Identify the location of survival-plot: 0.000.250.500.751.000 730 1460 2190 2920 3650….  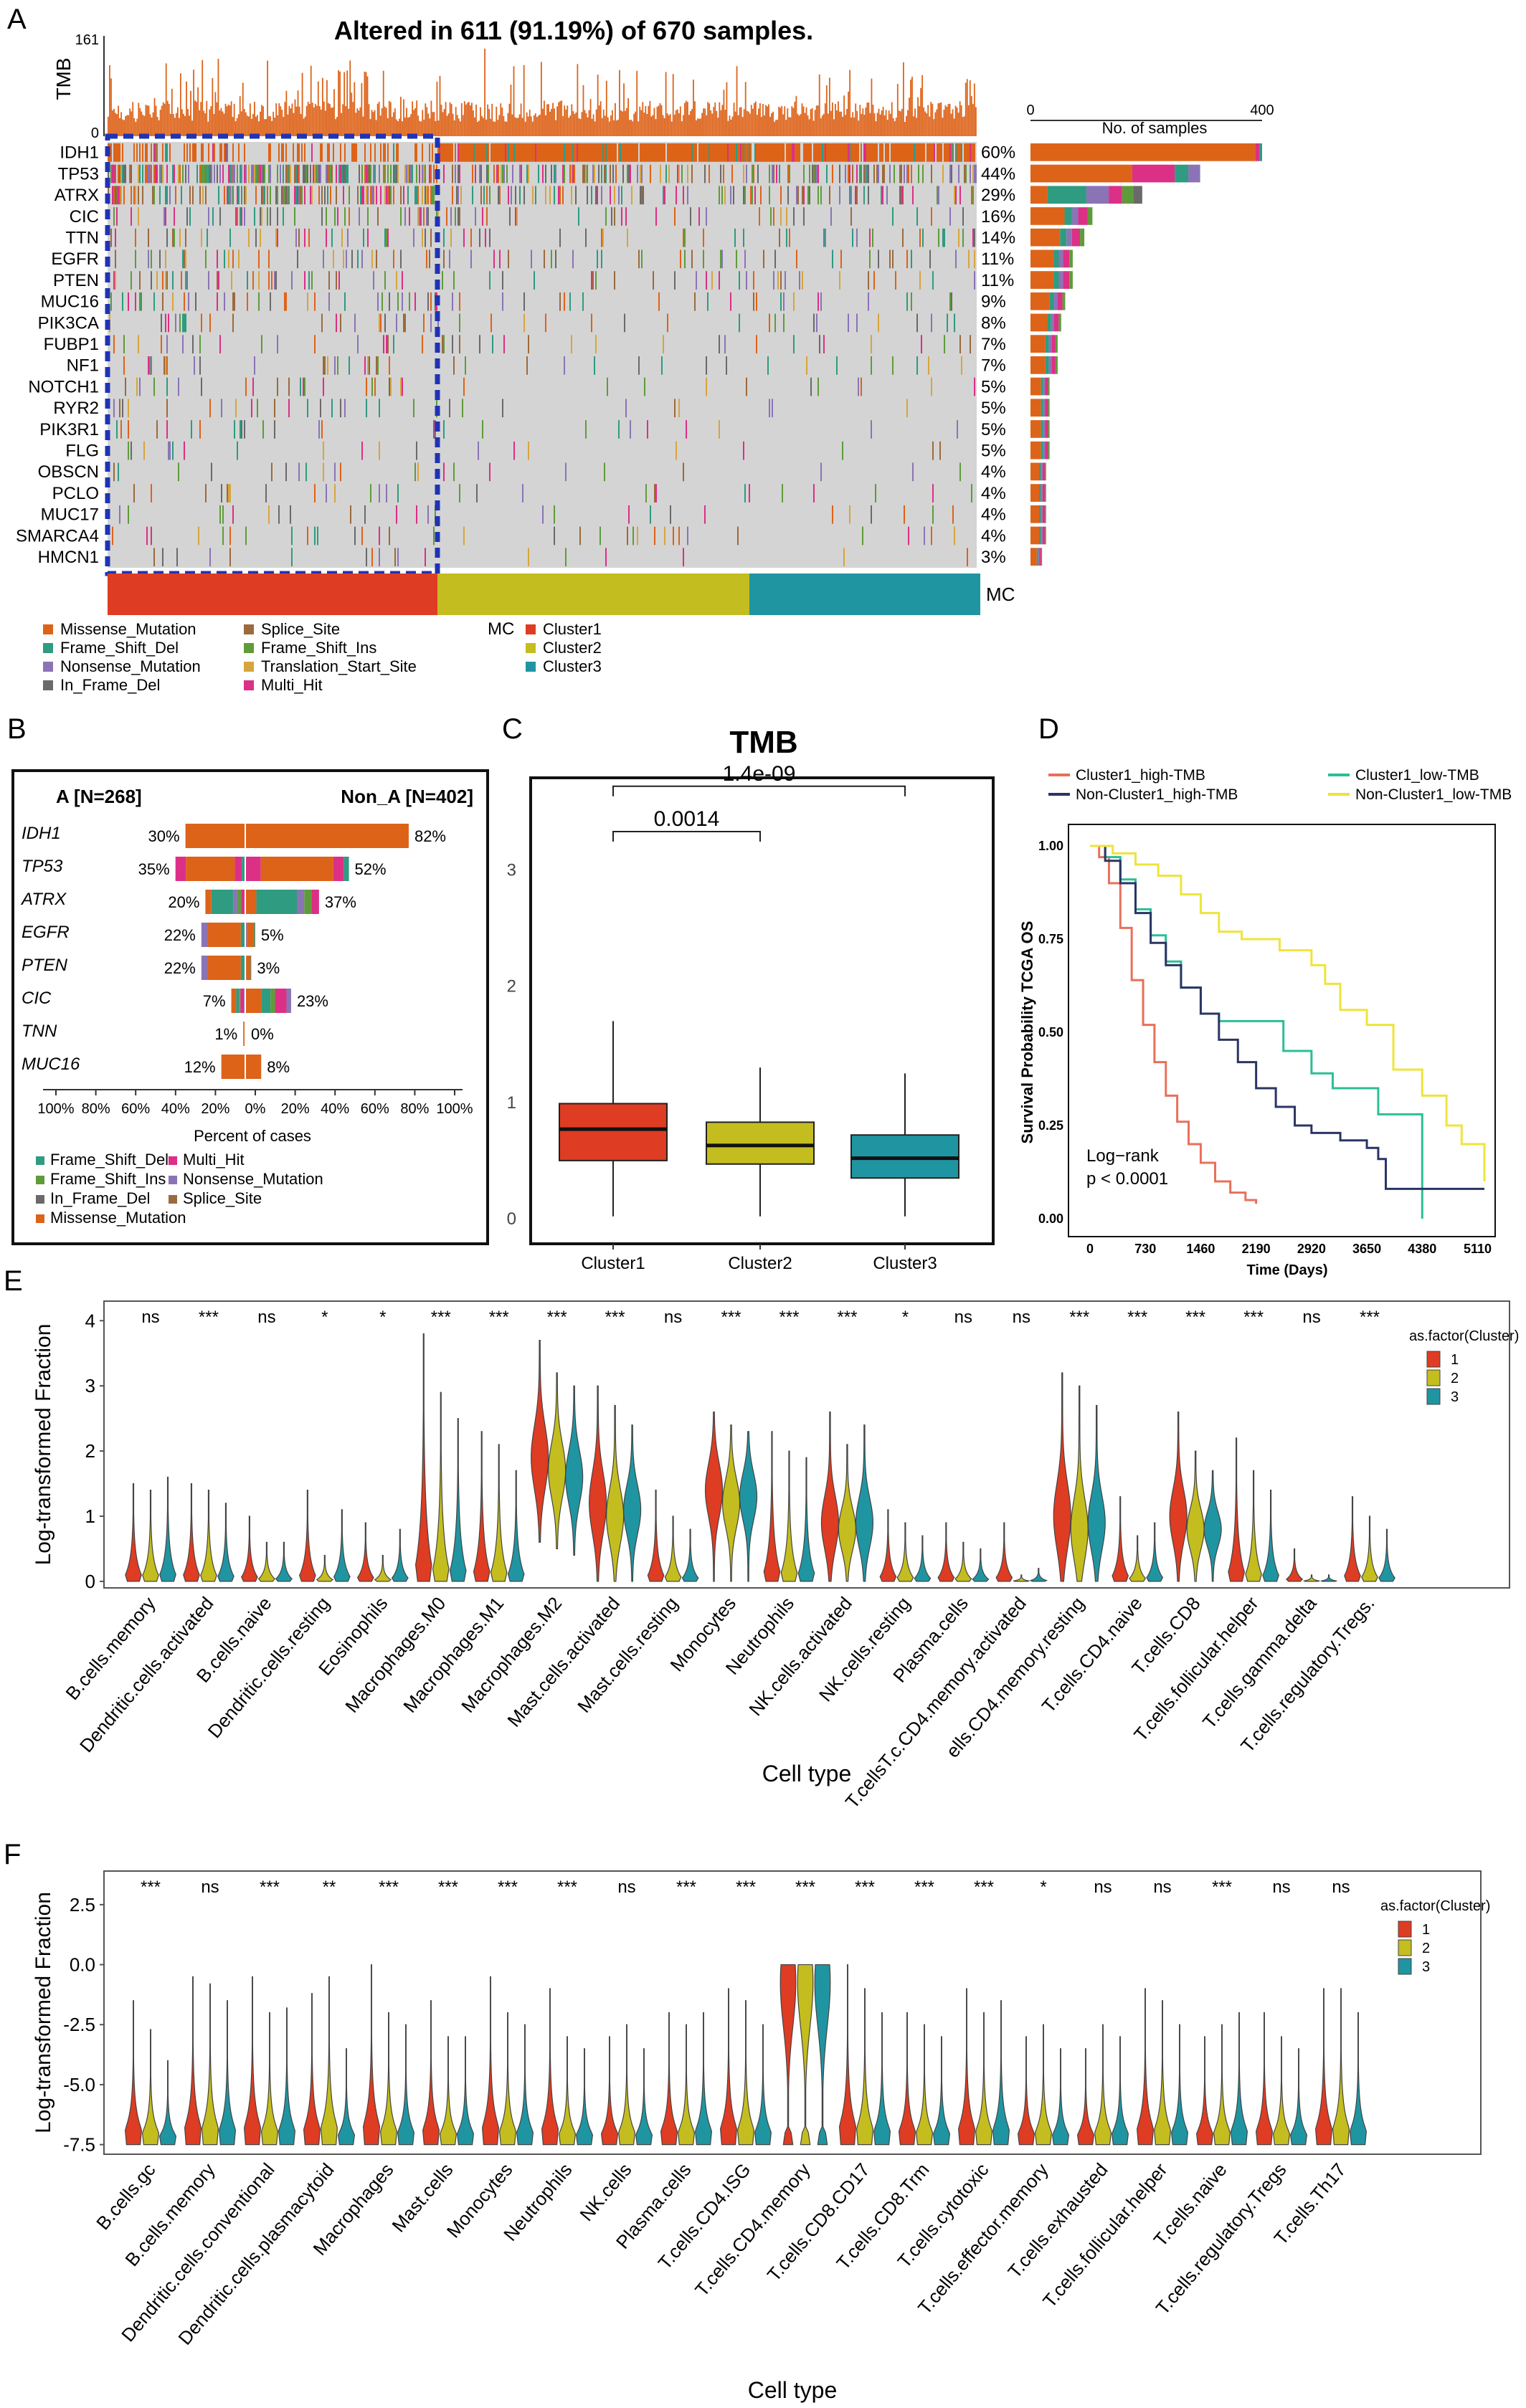
(1257, 1051).